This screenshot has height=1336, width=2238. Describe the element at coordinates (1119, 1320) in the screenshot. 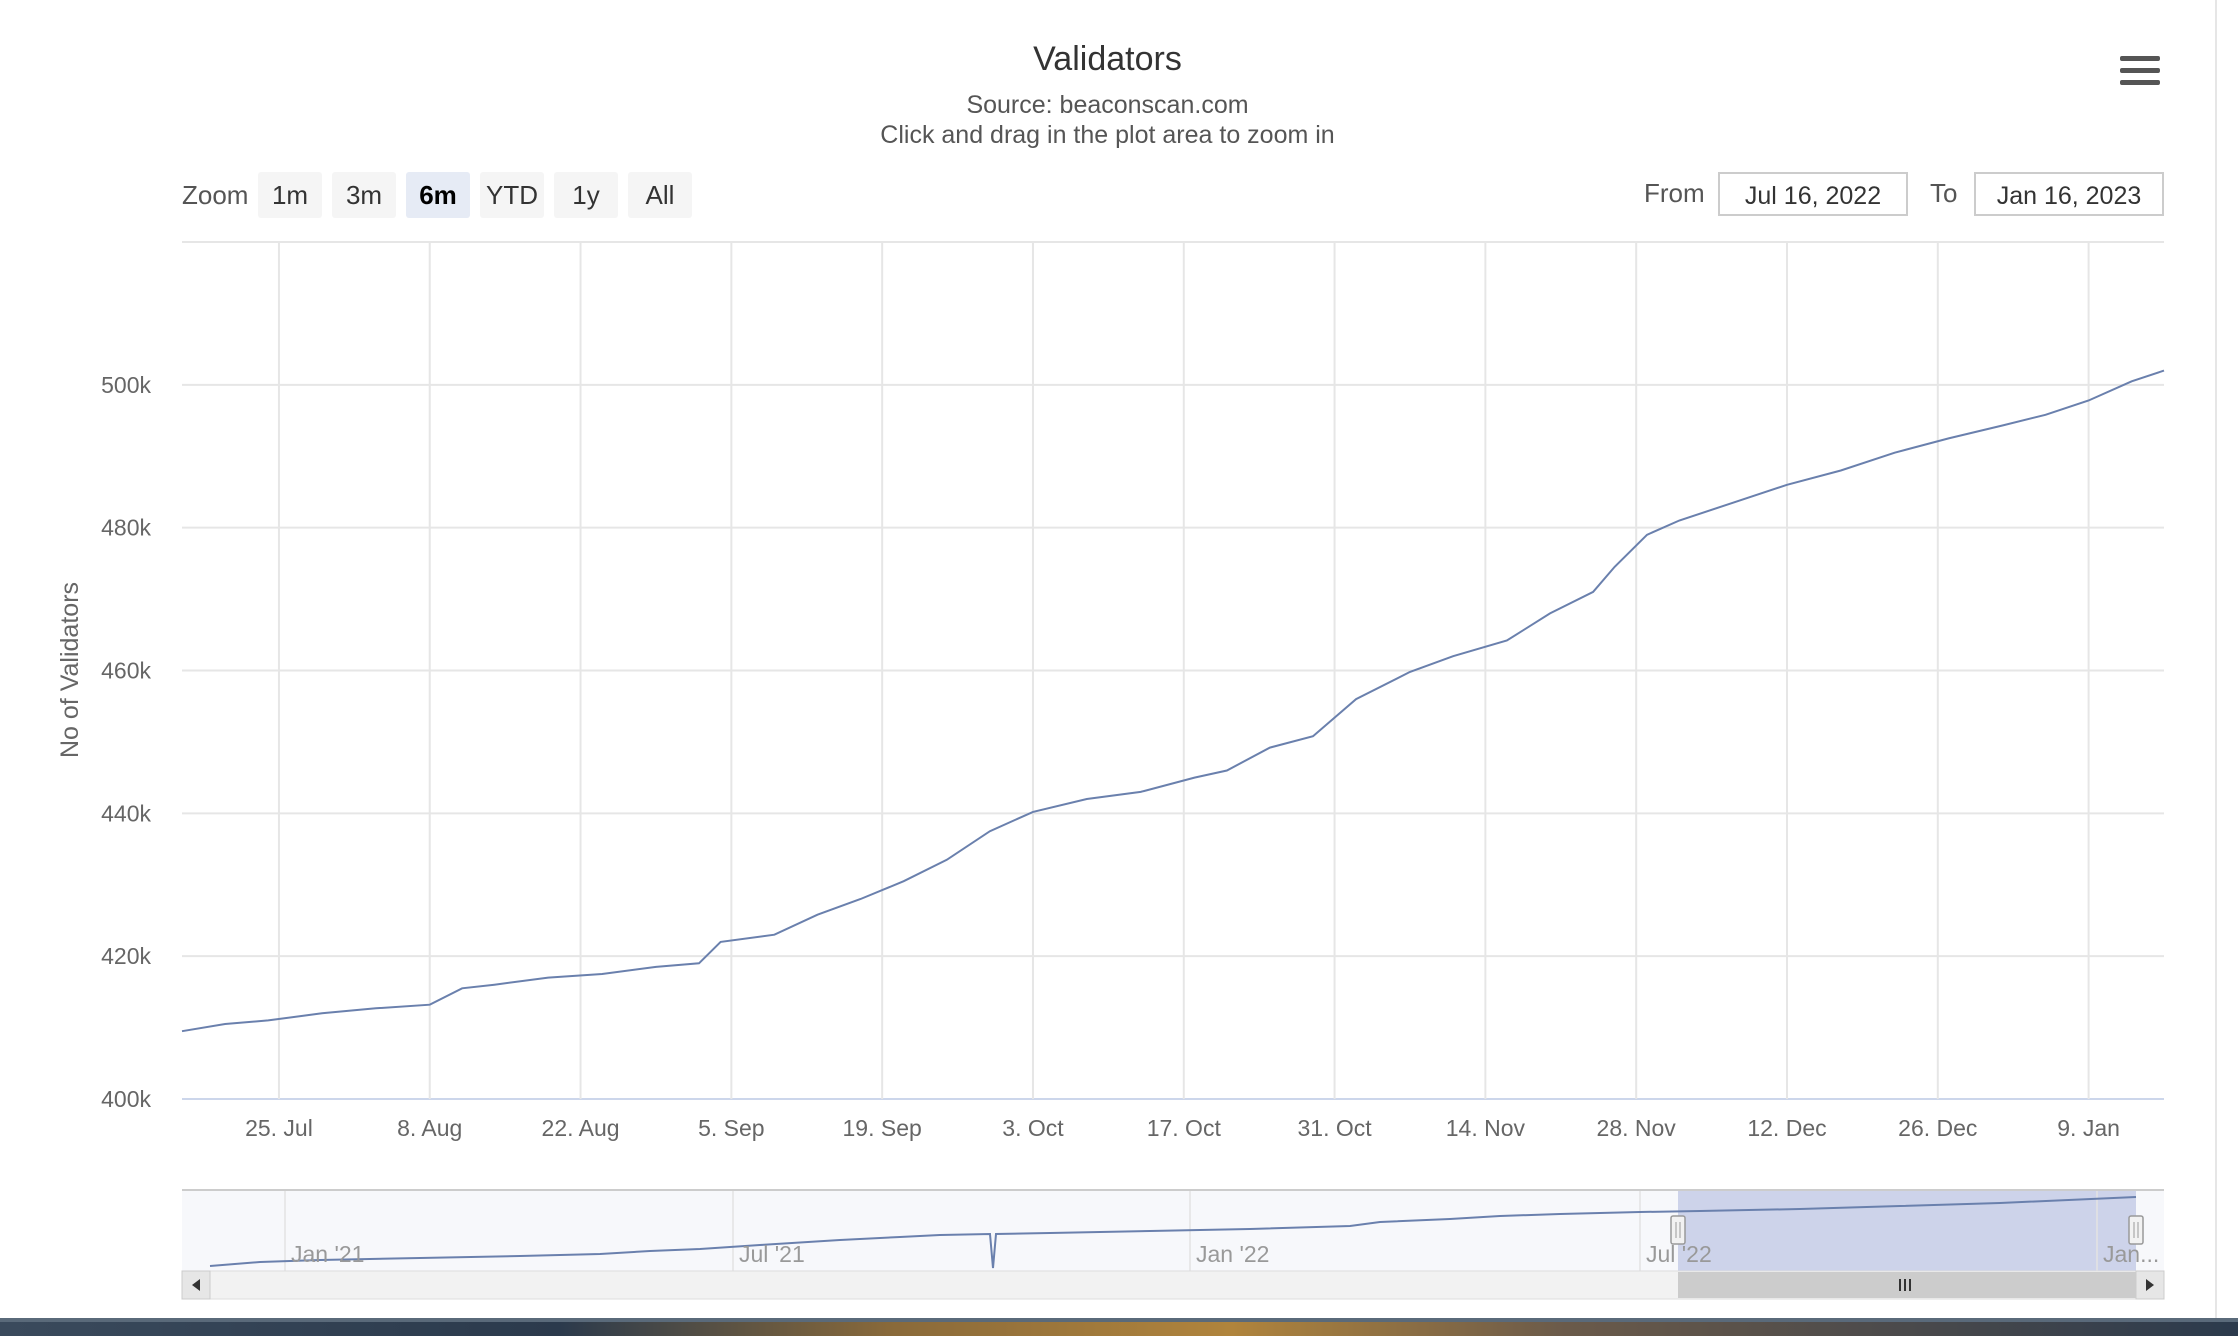

I see `window-edge` at that location.